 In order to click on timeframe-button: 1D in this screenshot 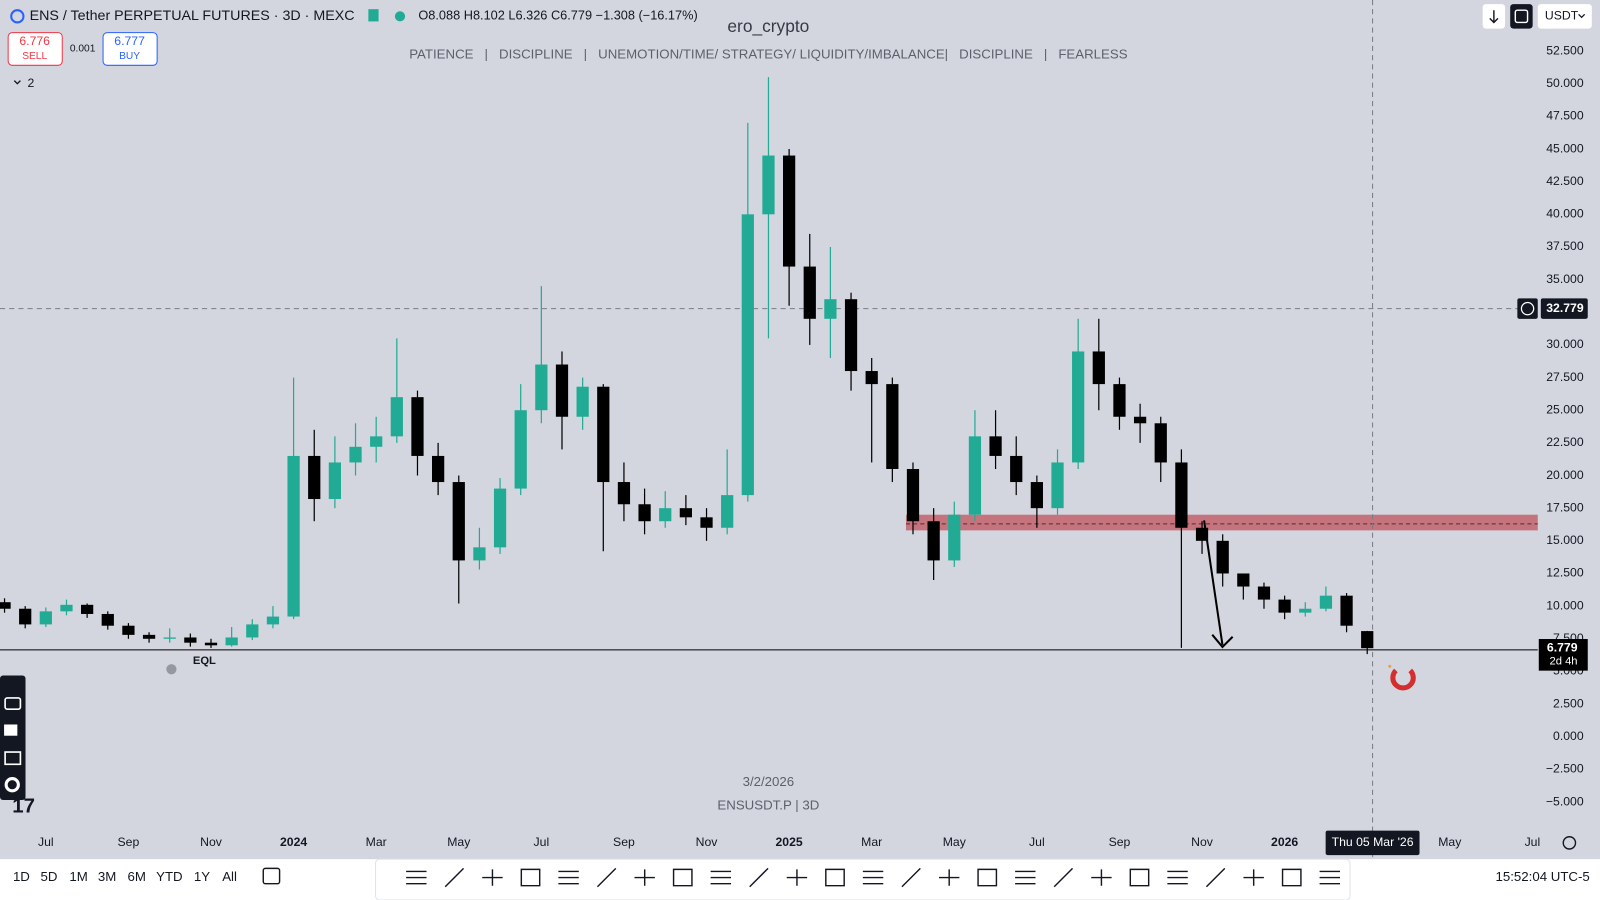, I will do `click(21, 876)`.